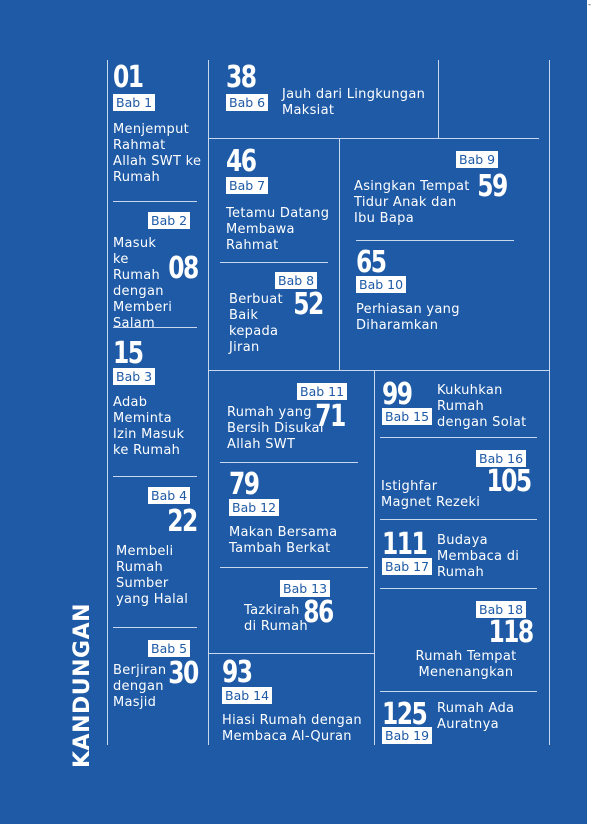 This screenshot has height=824, width=593. I want to click on chapter-badge: Bab 15, so click(407, 416).